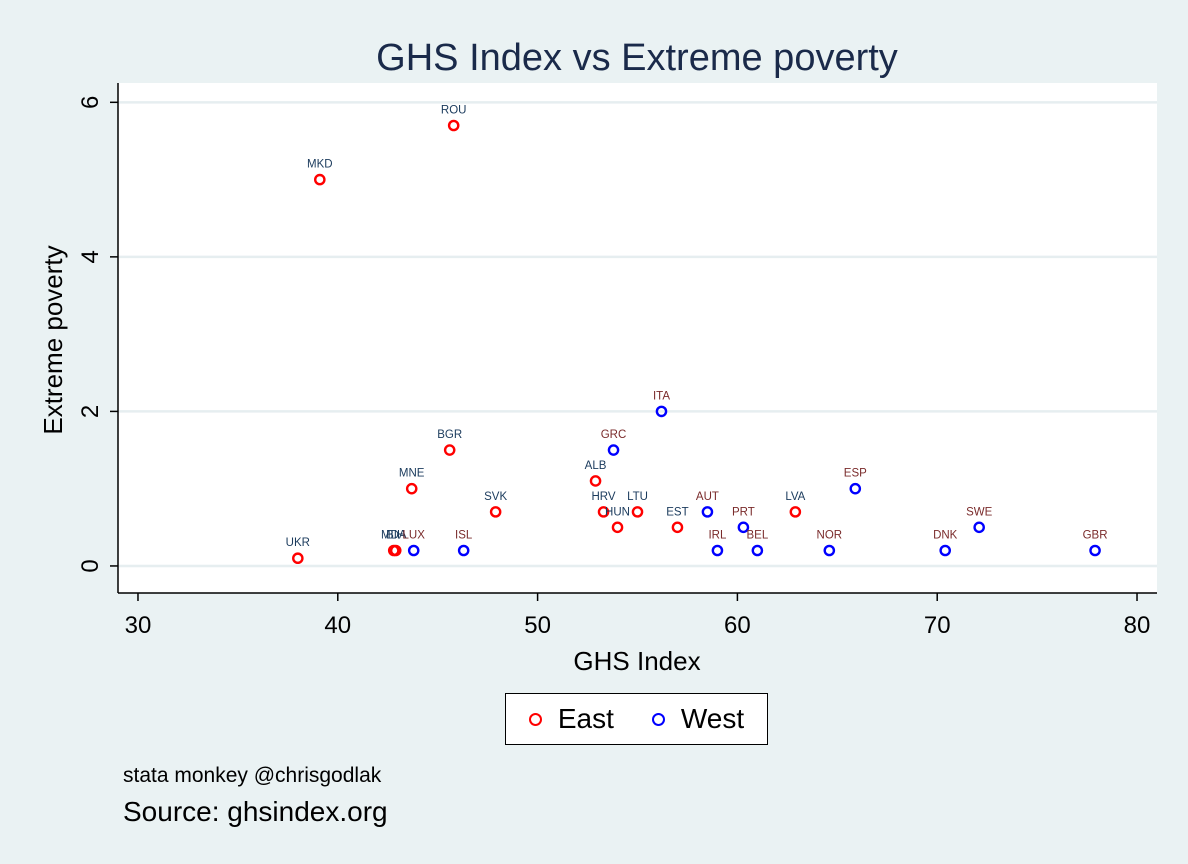 Image resolution: width=1188 pixels, height=864 pixels. What do you see at coordinates (298, 543) in the screenshot?
I see `point-label-ukr: UKR` at bounding box center [298, 543].